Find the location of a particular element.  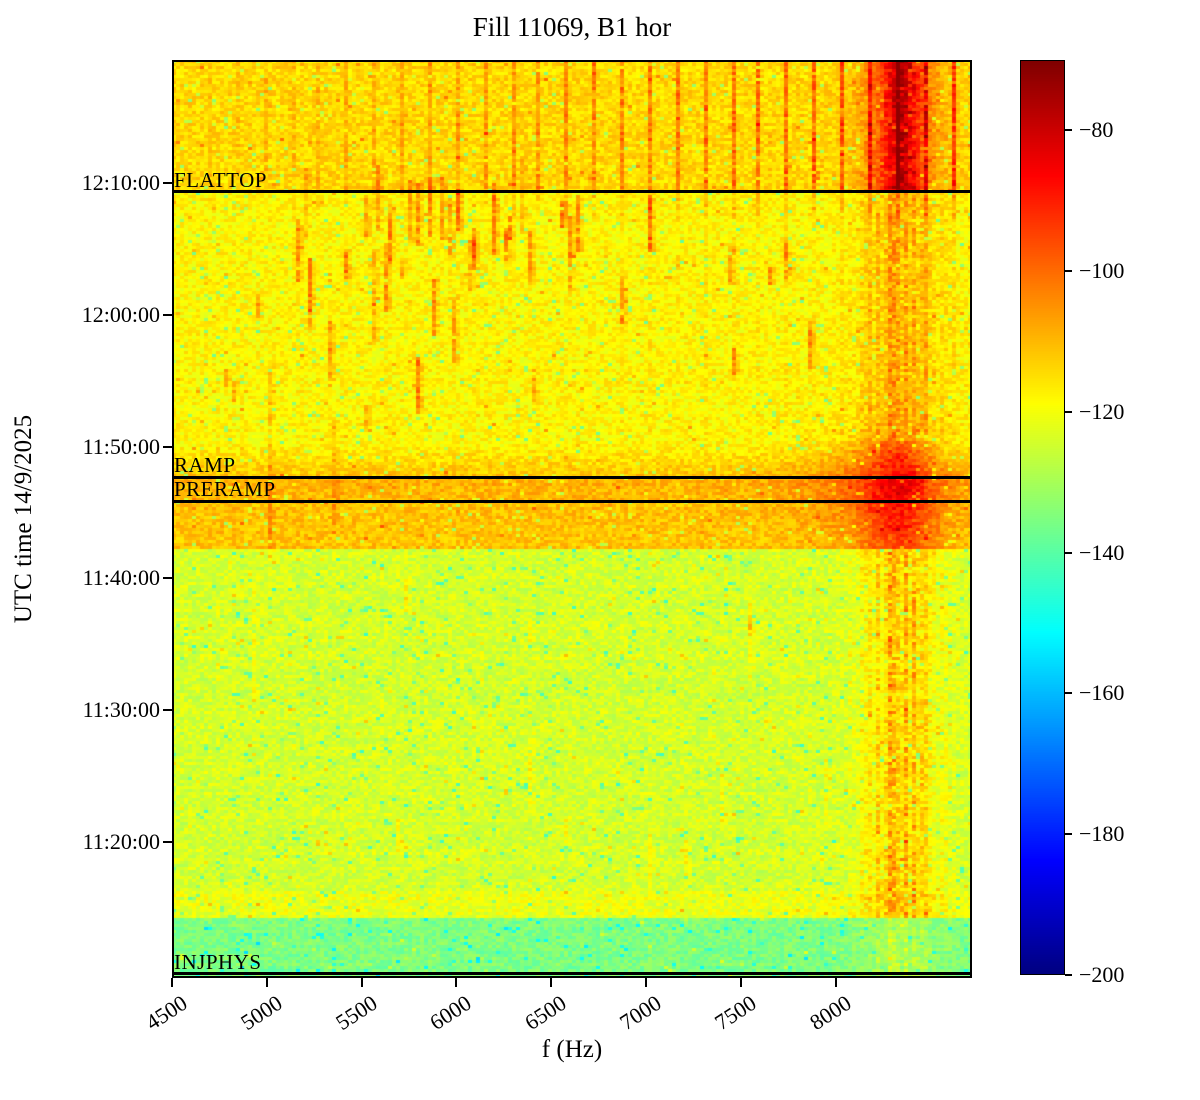

colorbar-tick-label: −200 is located at coordinates (1102, 974).